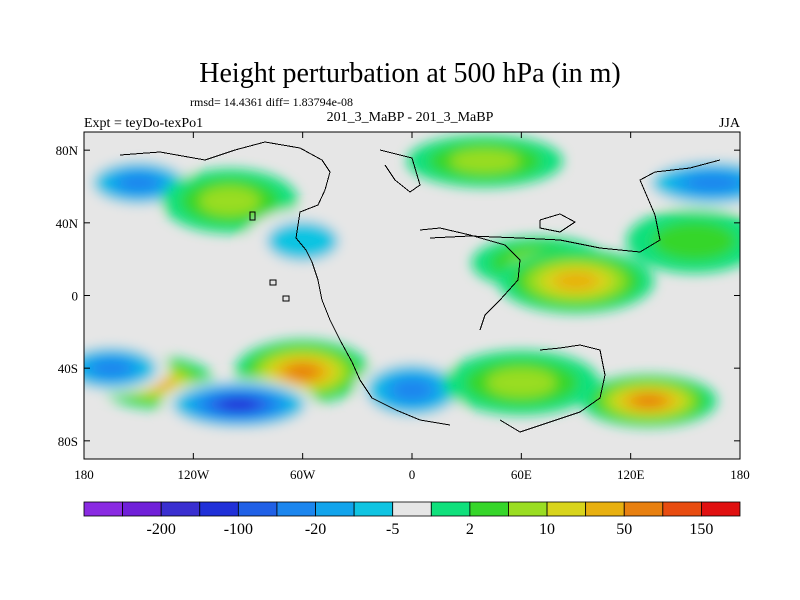 The image size is (800, 600). Describe the element at coordinates (303, 474) in the screenshot. I see `x-tick-label: 60W` at that location.